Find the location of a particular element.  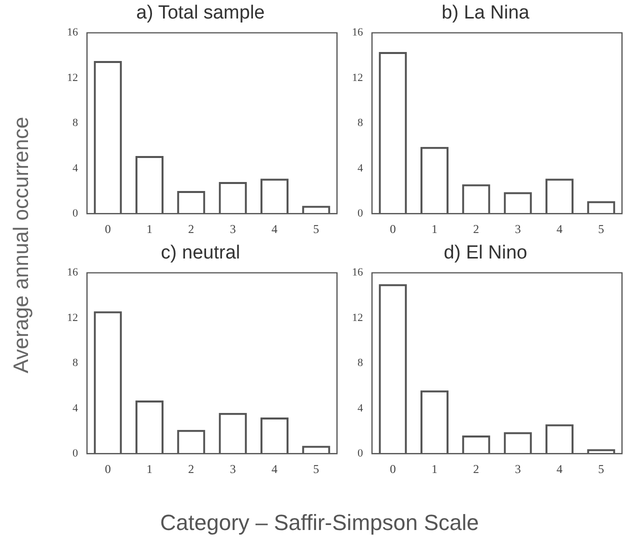

x-axis-title: Category – Saffir-Simpson Scale is located at coordinates (319, 523).